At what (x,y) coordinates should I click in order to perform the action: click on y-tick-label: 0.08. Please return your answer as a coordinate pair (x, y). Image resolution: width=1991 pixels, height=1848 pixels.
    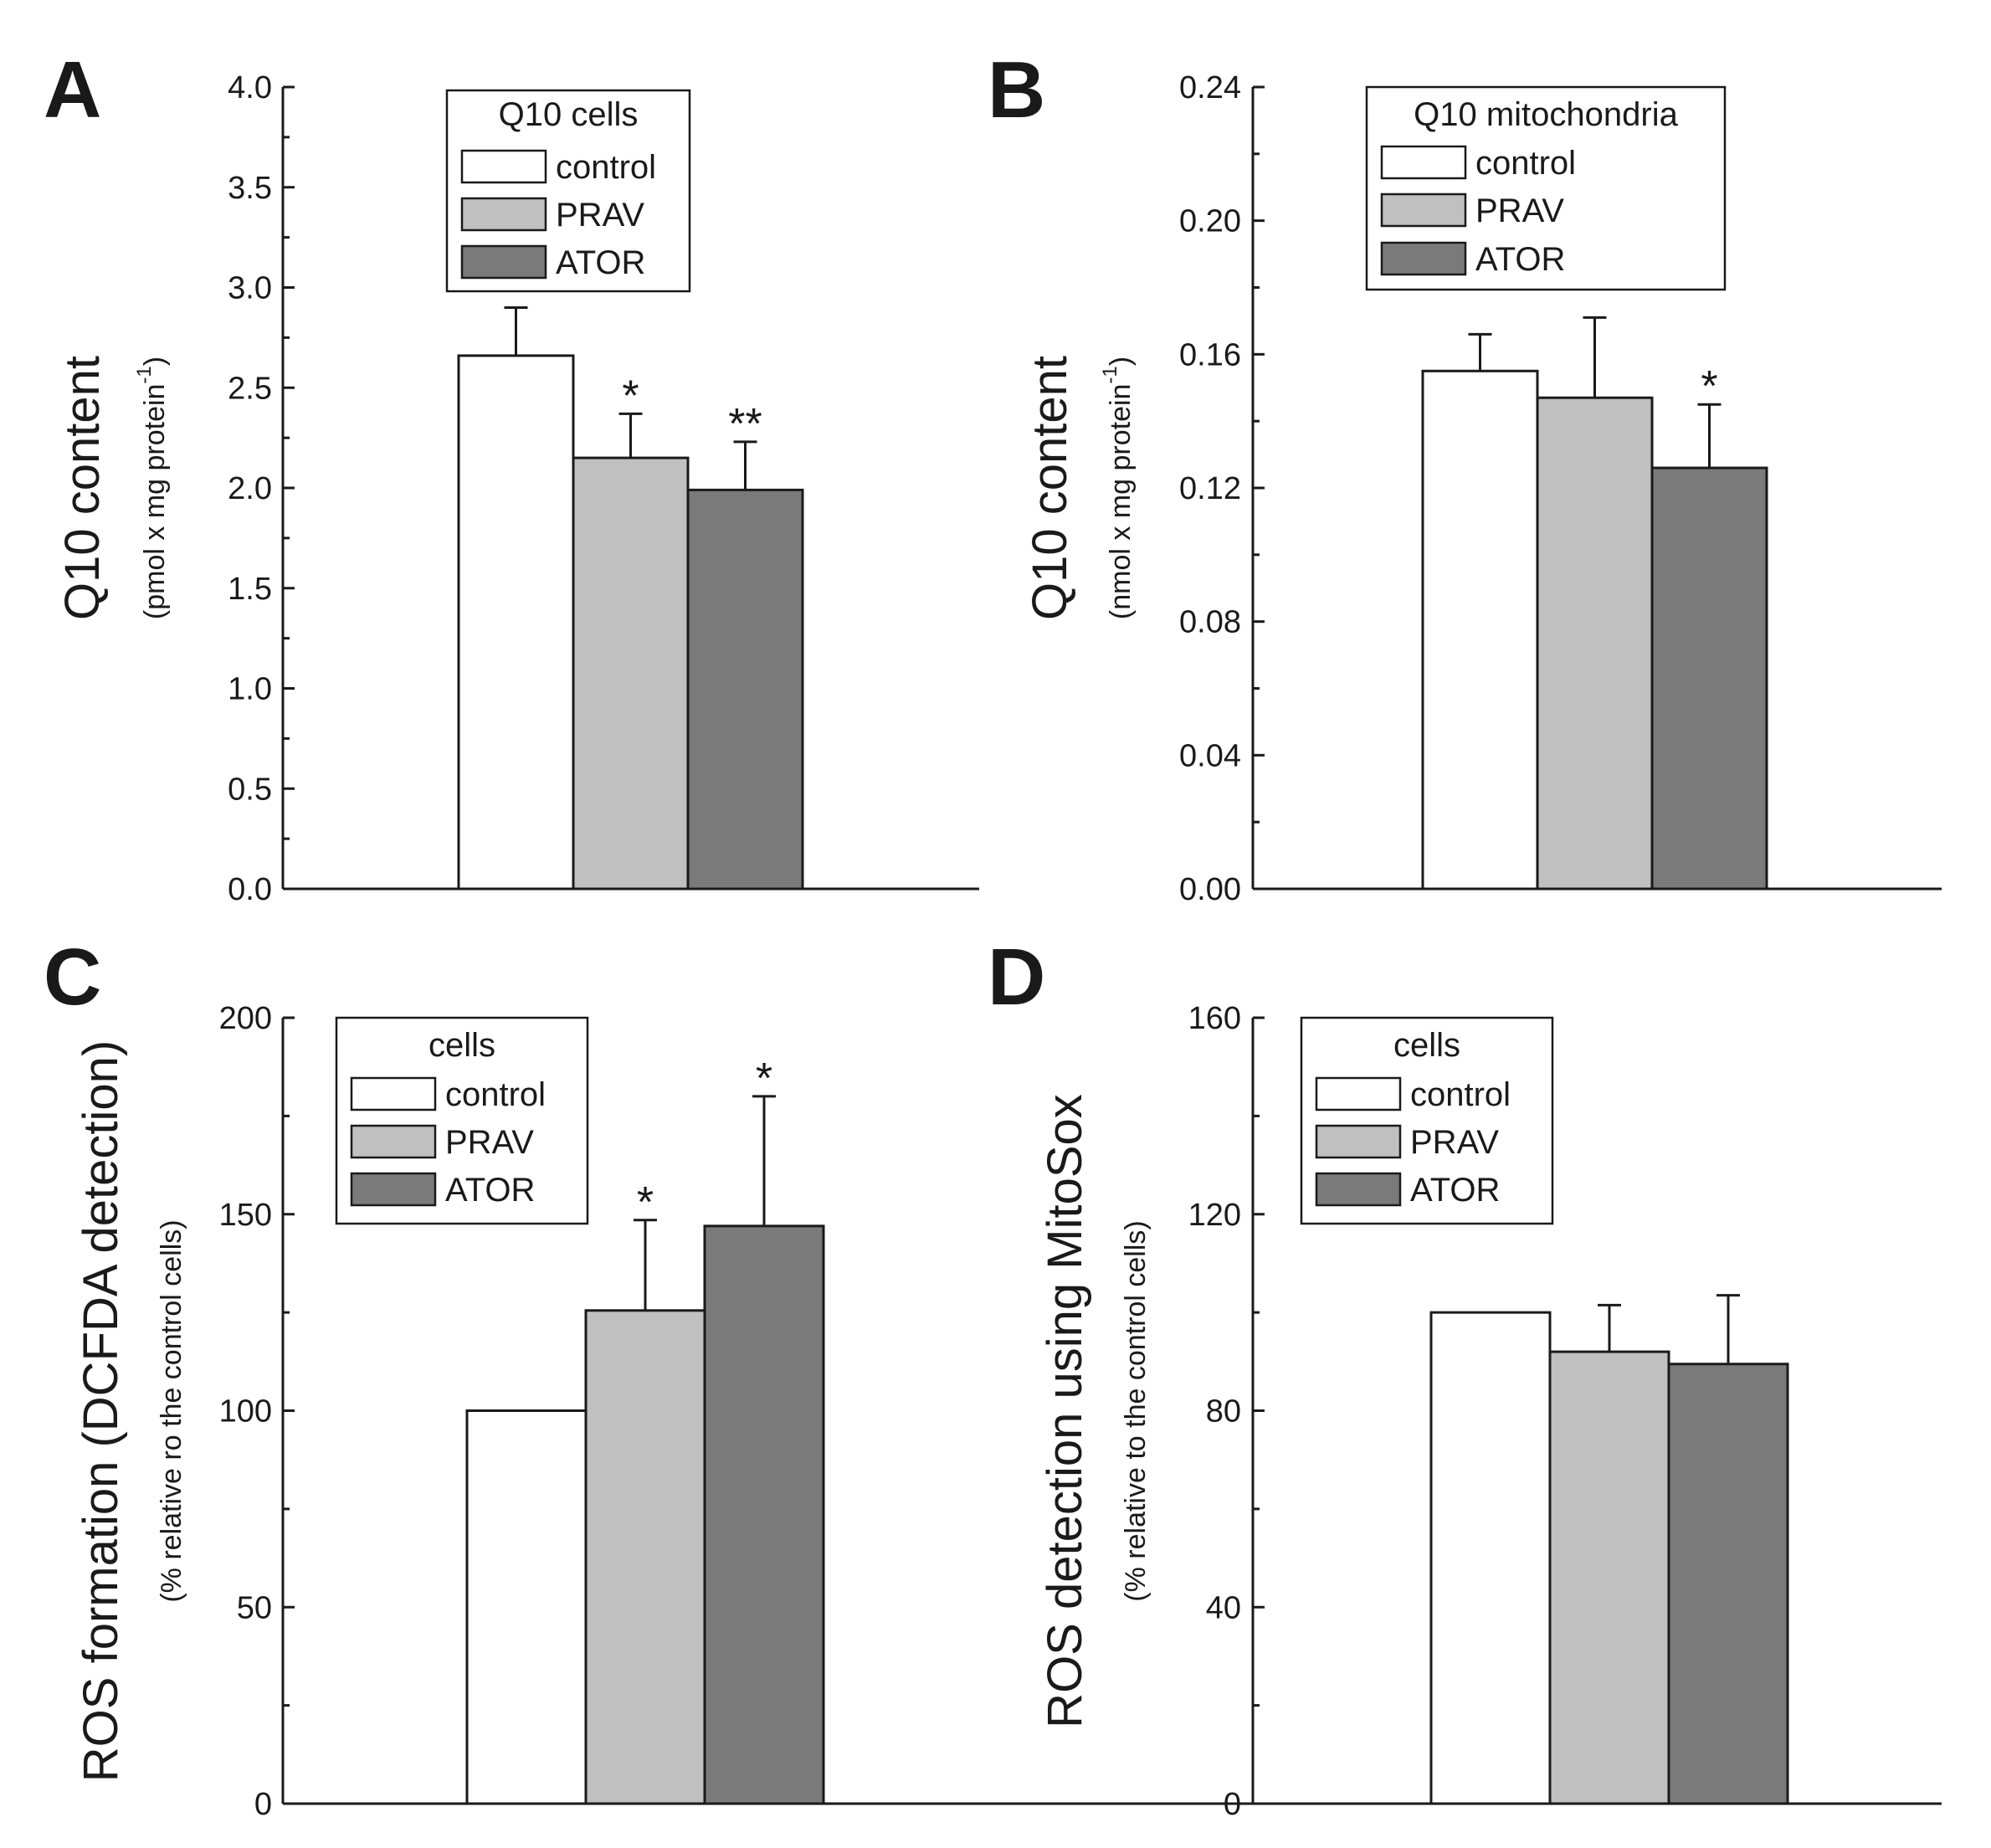
    Looking at the image, I should click on (1210, 622).